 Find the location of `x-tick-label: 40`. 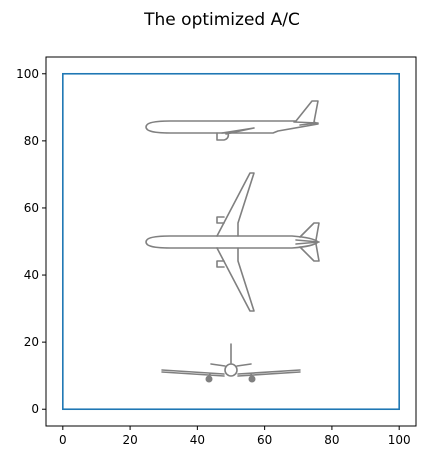

x-tick-label: 40 is located at coordinates (197, 440).